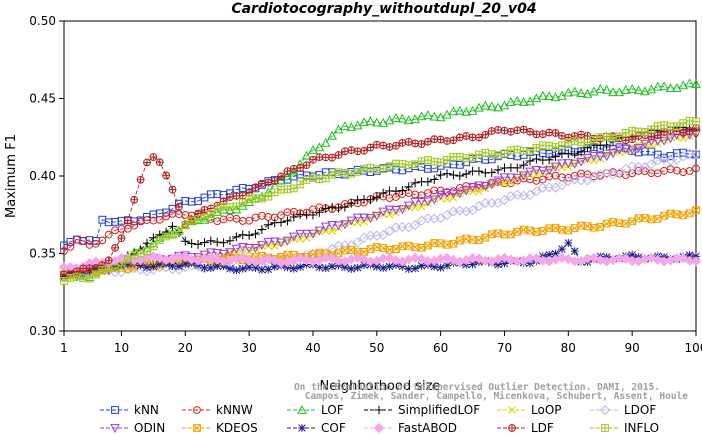 Image resolution: width=702 pixels, height=434 pixels. Describe the element at coordinates (510, 183) in the screenshot. I see `point-knnw` at that location.